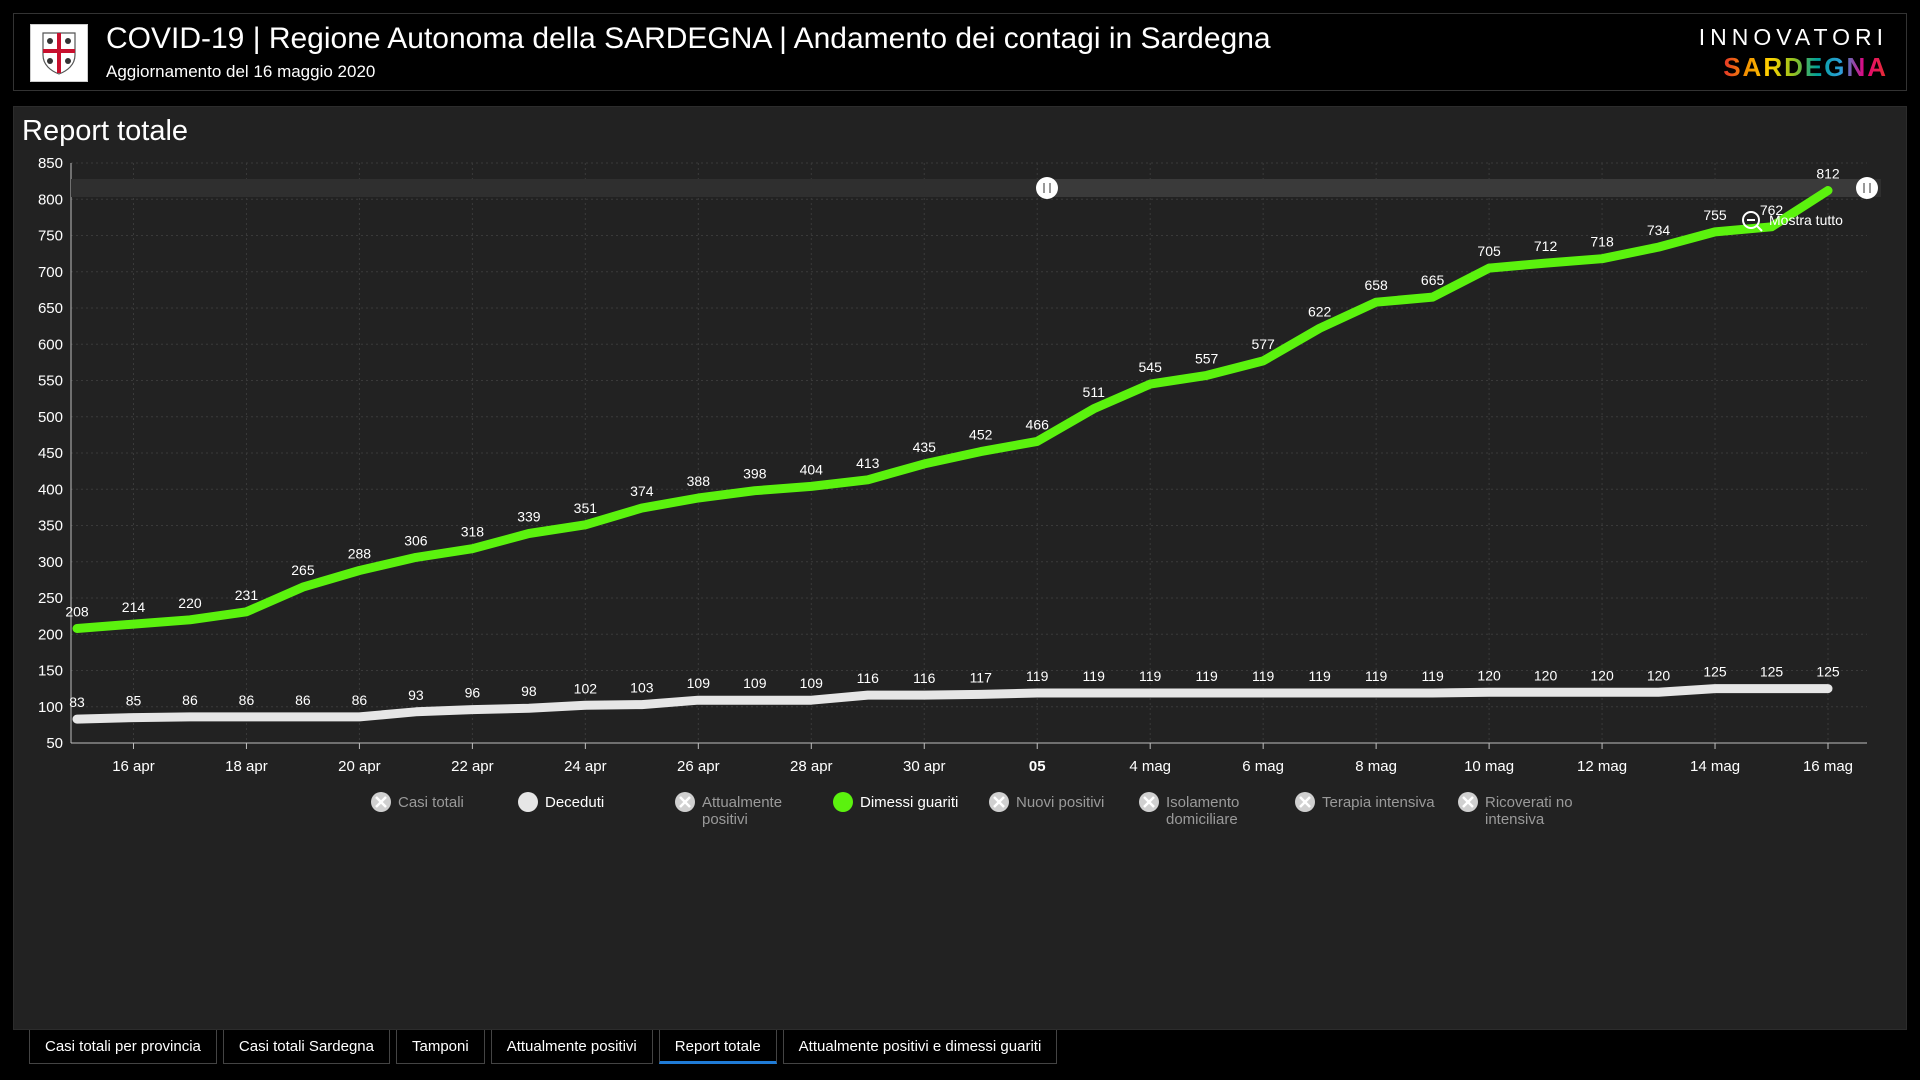 Image resolution: width=1920 pixels, height=1080 pixels. Describe the element at coordinates (895, 802) in the screenshot. I see `legend-item-dimessi-guariti: Dimessi guariti` at that location.